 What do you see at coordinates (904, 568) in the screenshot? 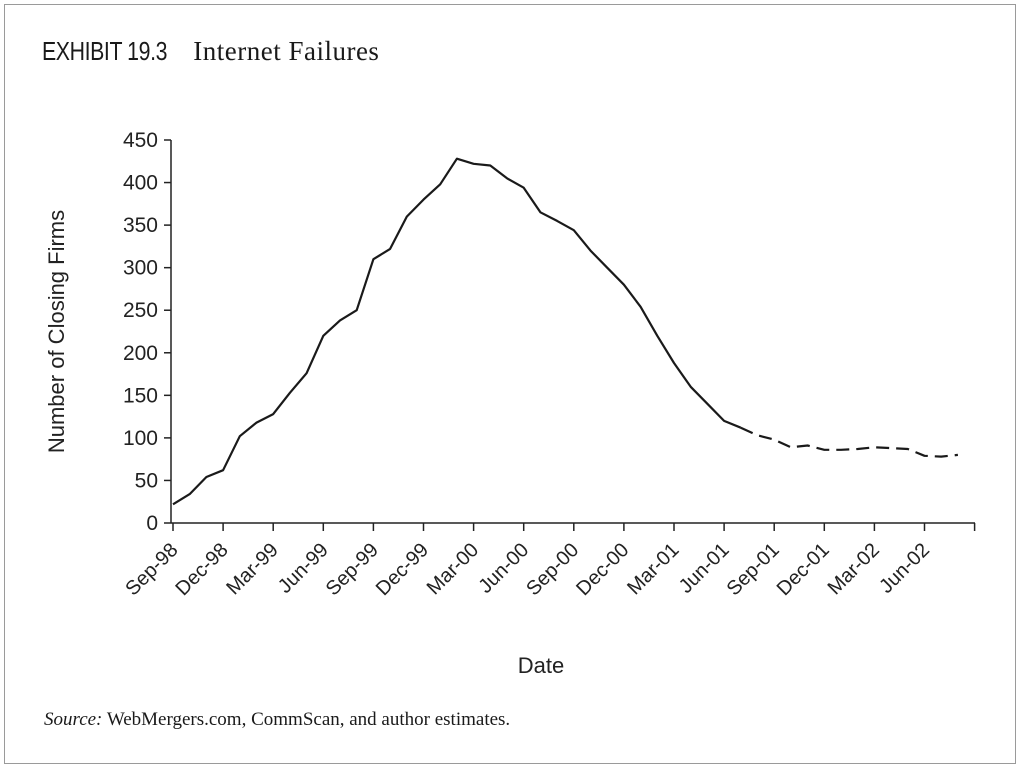
I see `x-tick-label: Jun-02` at bounding box center [904, 568].